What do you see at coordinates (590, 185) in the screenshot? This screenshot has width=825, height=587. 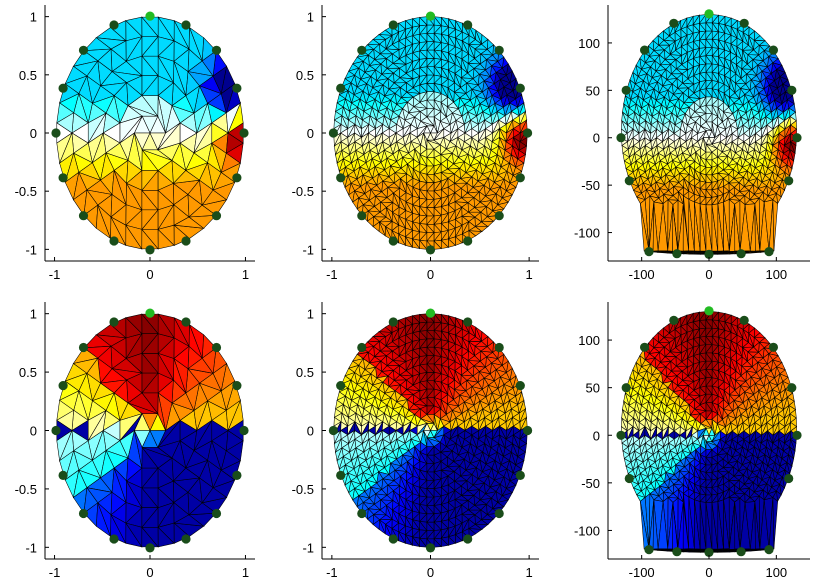 I see `y-tick-label: -50` at bounding box center [590, 185].